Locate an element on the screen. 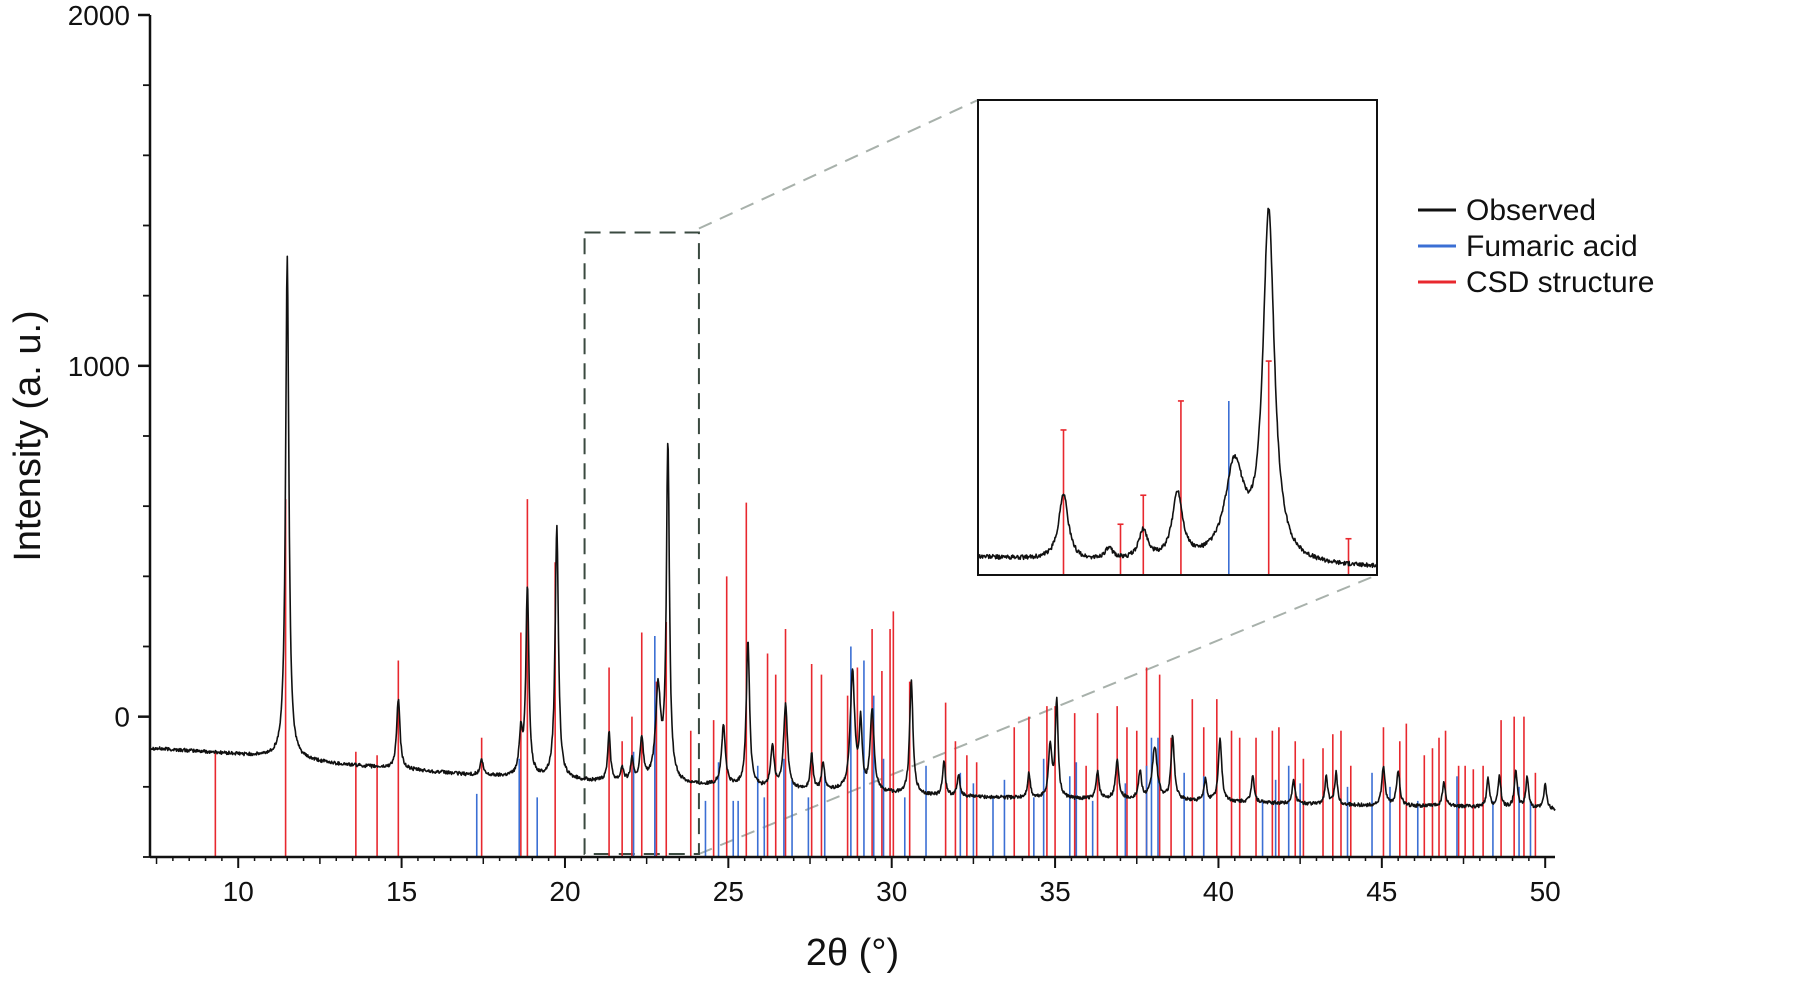  legend-label-csd-structure: CSD structure is located at coordinates (1560, 282).